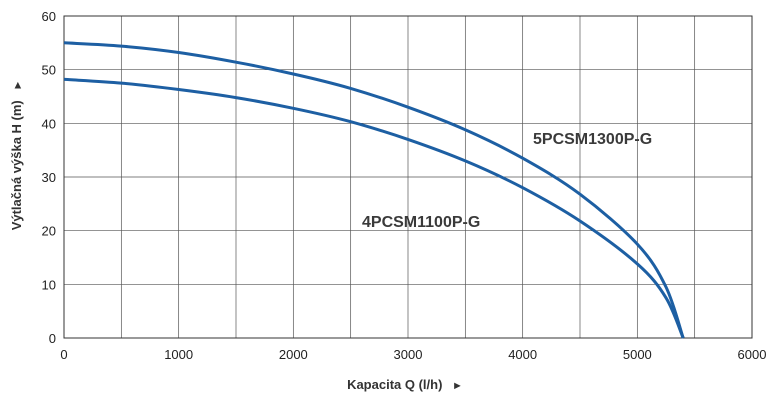 The height and width of the screenshot is (394, 773). What do you see at coordinates (293, 354) in the screenshot?
I see `x-tick-label: 2000` at bounding box center [293, 354].